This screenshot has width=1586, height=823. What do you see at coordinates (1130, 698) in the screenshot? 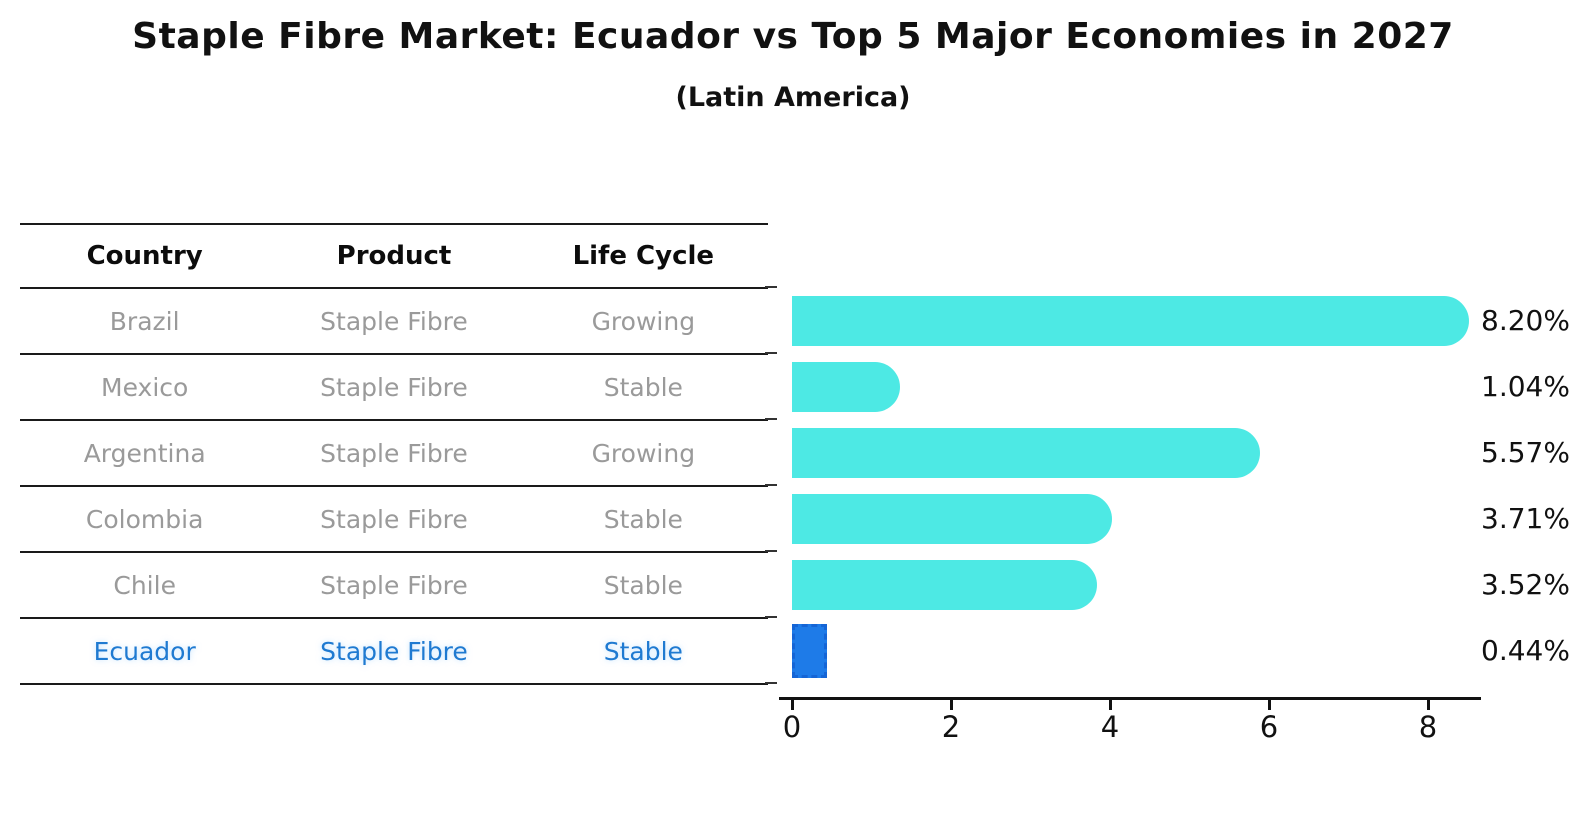
I see `x-axis-line` at bounding box center [1130, 698].